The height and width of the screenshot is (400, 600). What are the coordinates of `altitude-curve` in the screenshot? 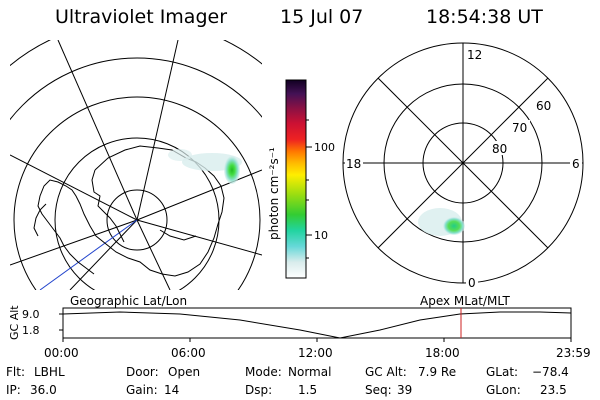 It's located at (317, 325).